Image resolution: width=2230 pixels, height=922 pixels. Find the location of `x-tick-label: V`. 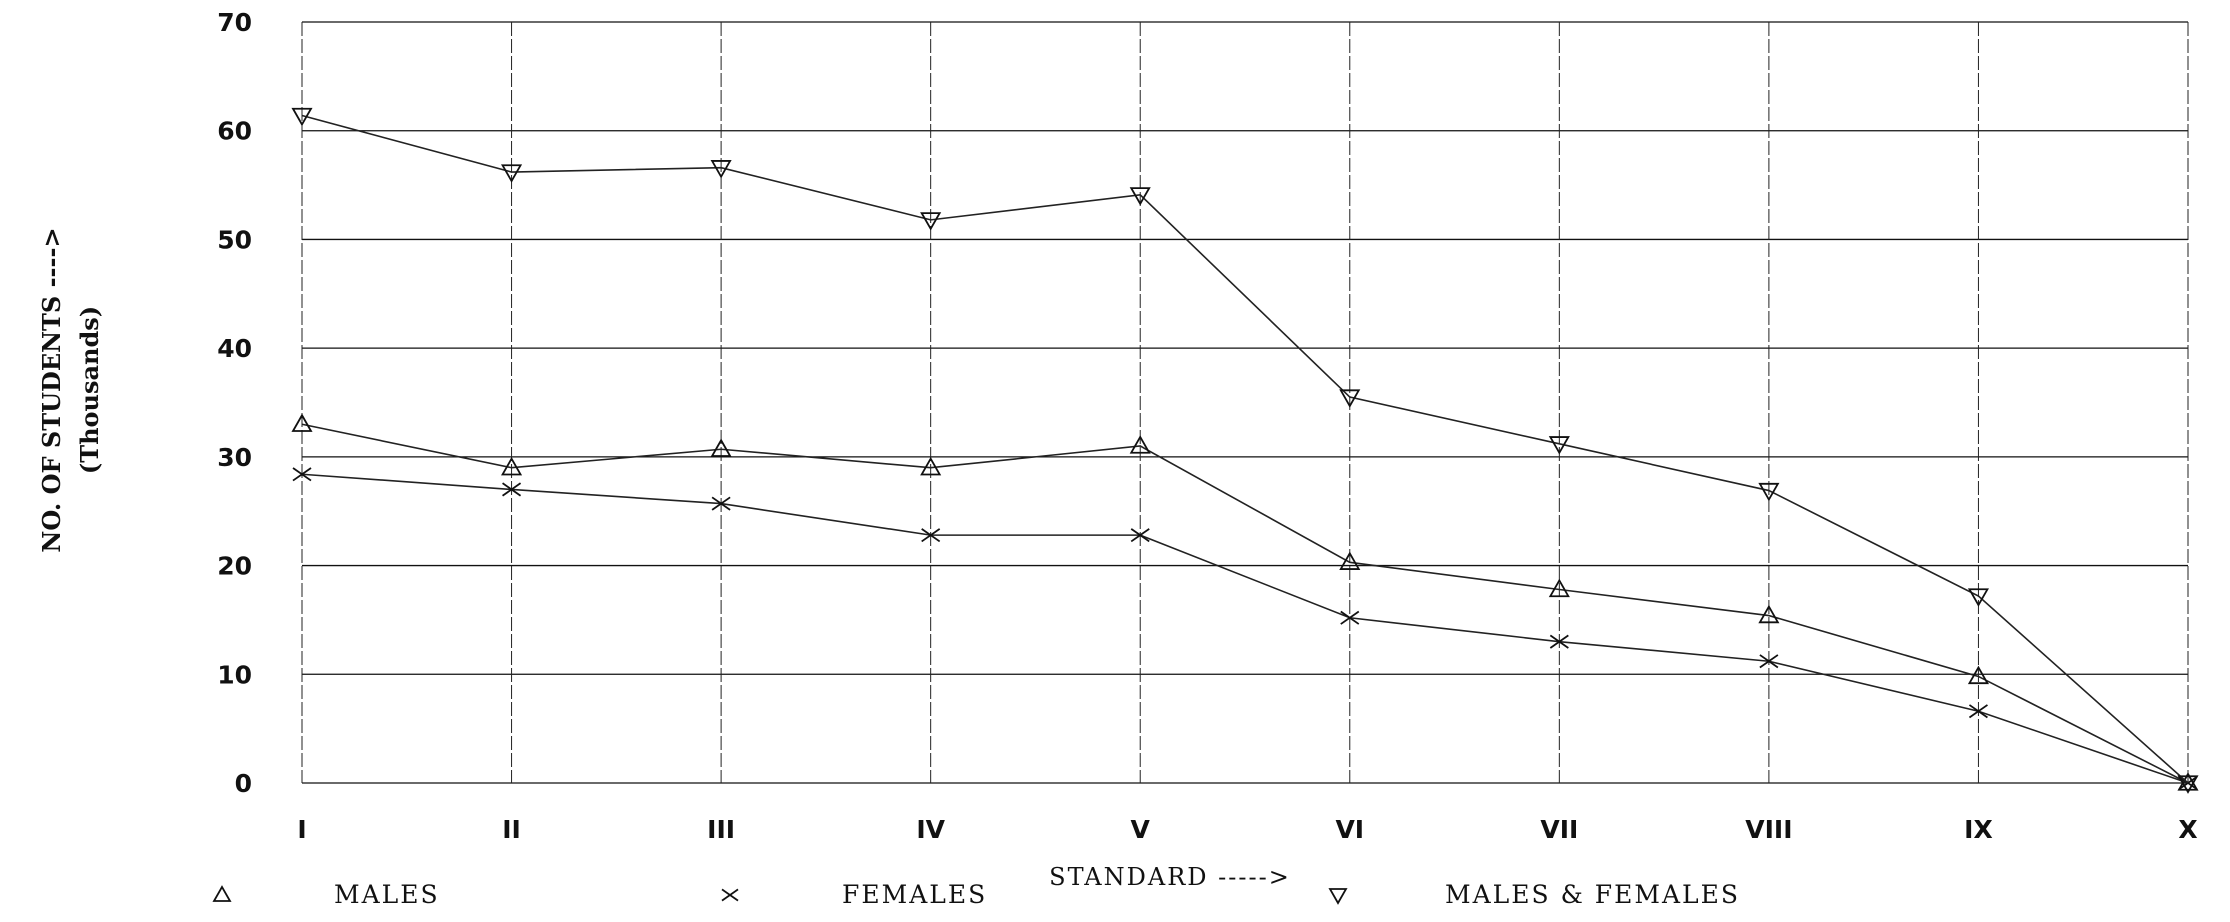

x-tick-label: V is located at coordinates (1141, 829).